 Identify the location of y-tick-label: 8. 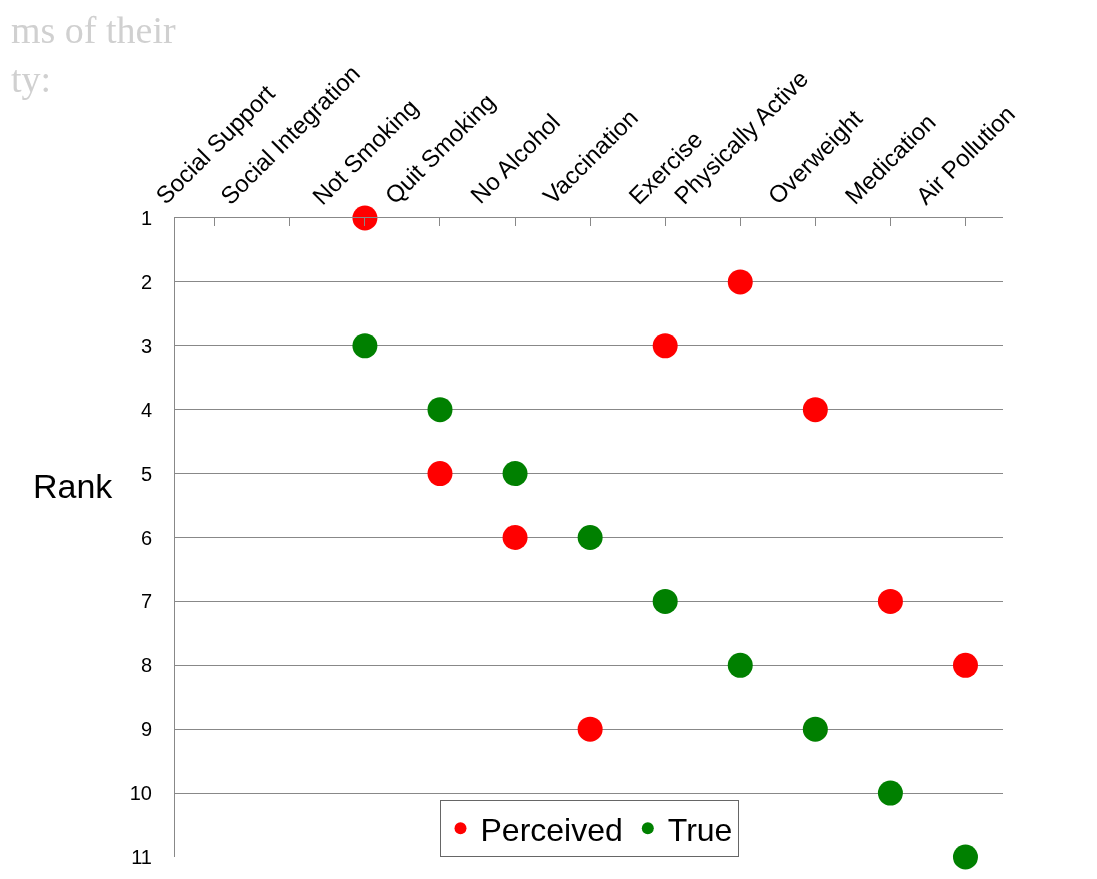
(146, 665).